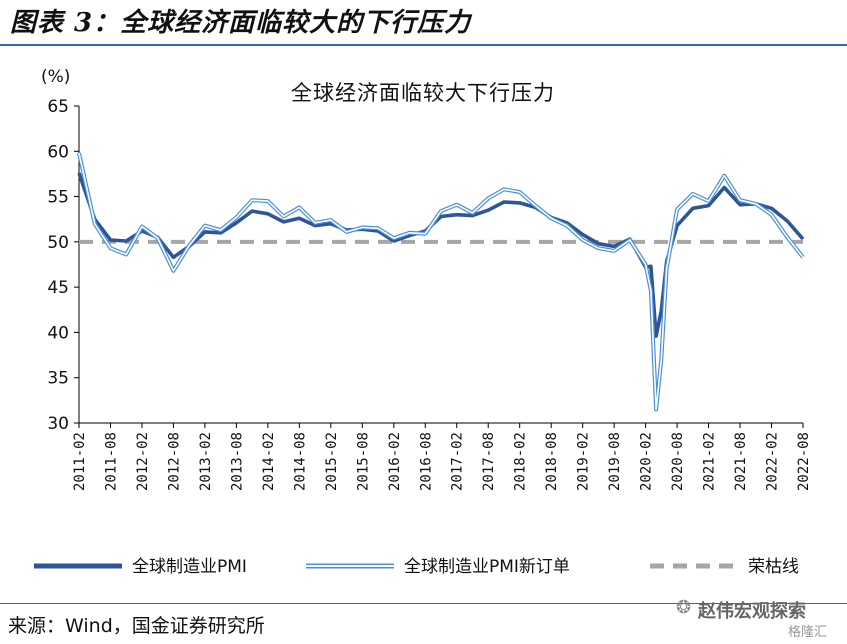  Describe the element at coordinates (300, 461) in the screenshot. I see `x-tick-label: 2014-08` at that location.